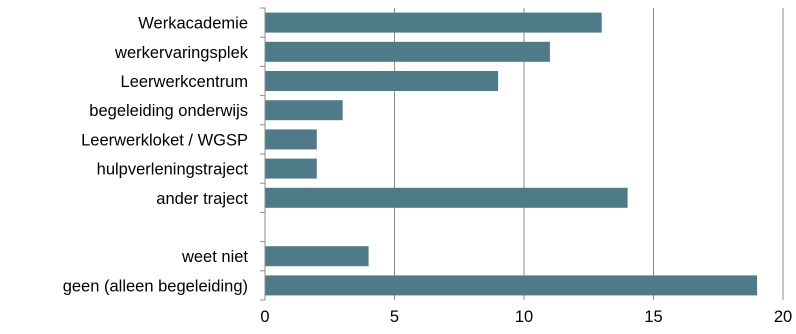  I want to click on x-tick-labels: 0 5 10 15 20, so click(526, 317).